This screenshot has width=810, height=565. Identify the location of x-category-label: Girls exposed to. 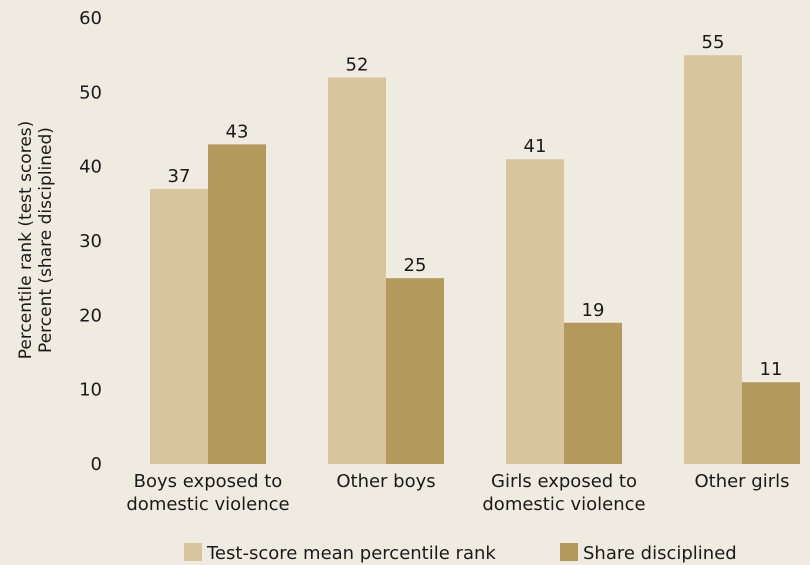
(564, 481).